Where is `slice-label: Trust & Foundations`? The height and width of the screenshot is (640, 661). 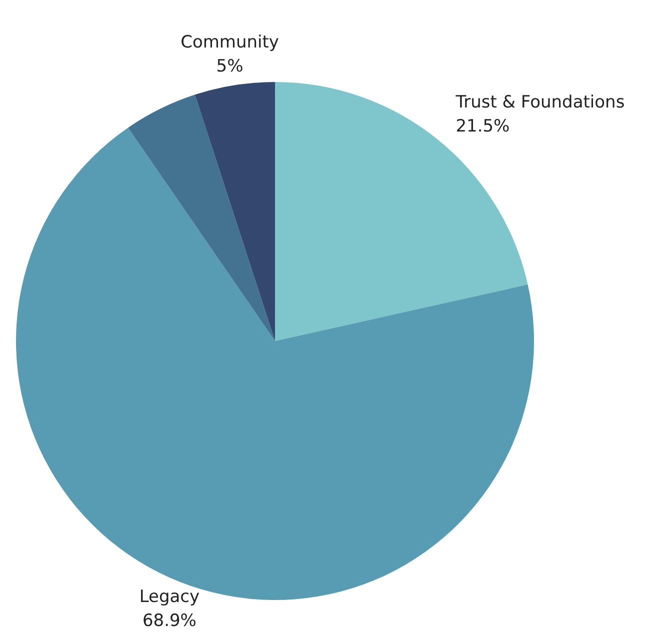 slice-label: Trust & Foundations is located at coordinates (539, 102).